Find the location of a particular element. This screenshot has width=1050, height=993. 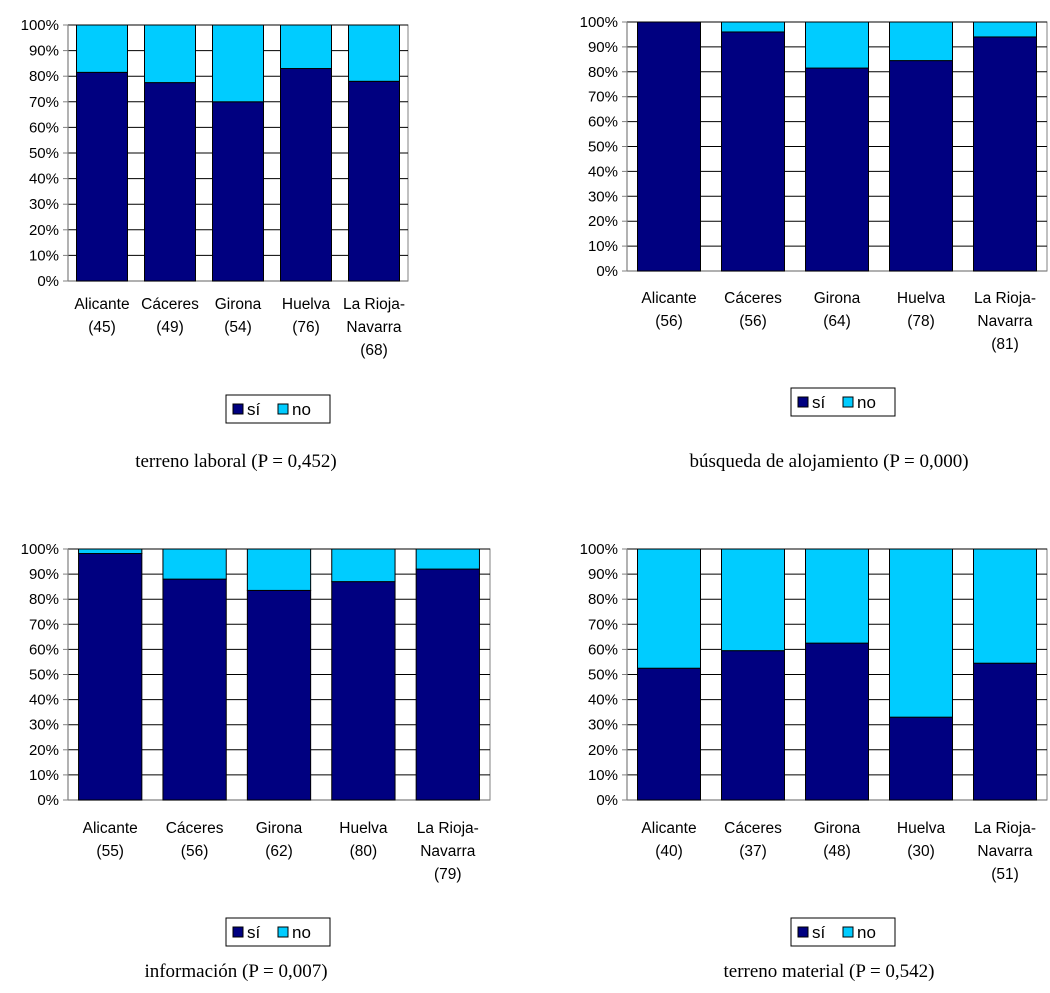

x-tick-label: (48) is located at coordinates (837, 851).